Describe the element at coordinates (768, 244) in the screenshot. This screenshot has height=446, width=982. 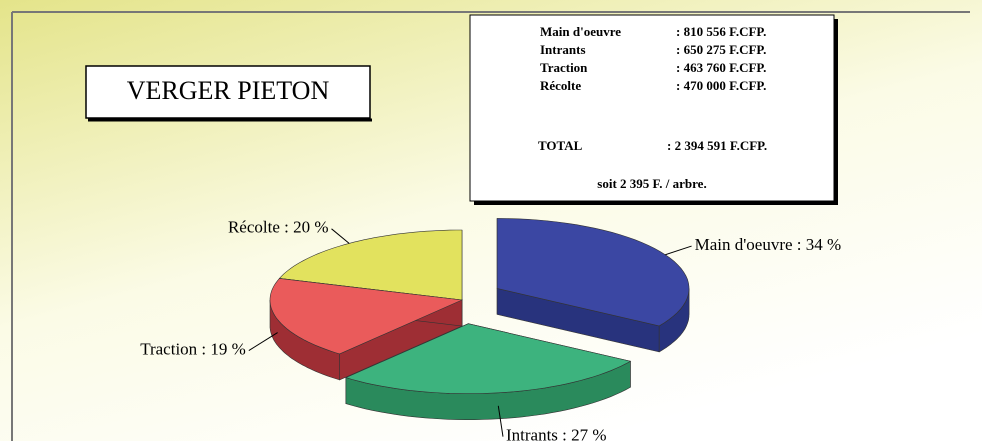
I see `slice-label: Main d'oeuvre : 34 %` at that location.